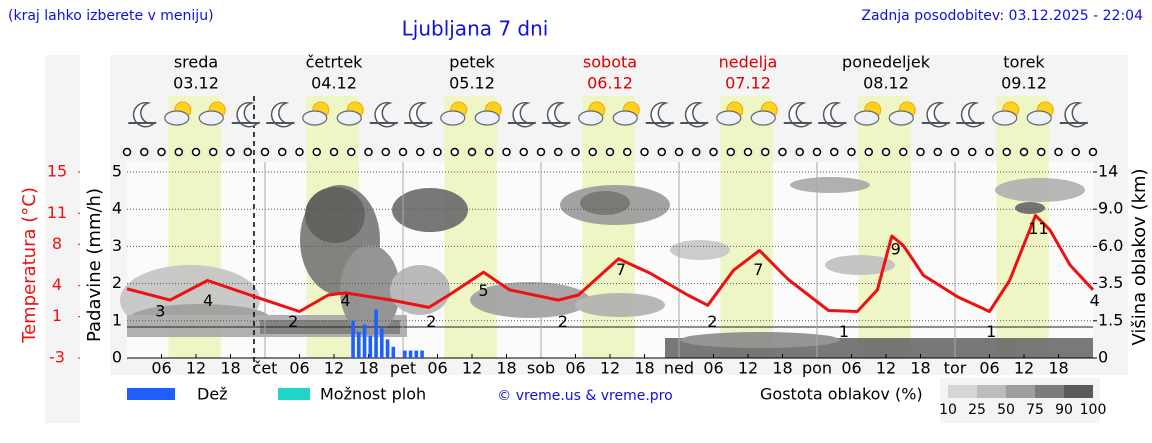 The width and height of the screenshot is (1152, 443). What do you see at coordinates (610, 83) in the screenshot?
I see `day-date: 06.12` at bounding box center [610, 83].